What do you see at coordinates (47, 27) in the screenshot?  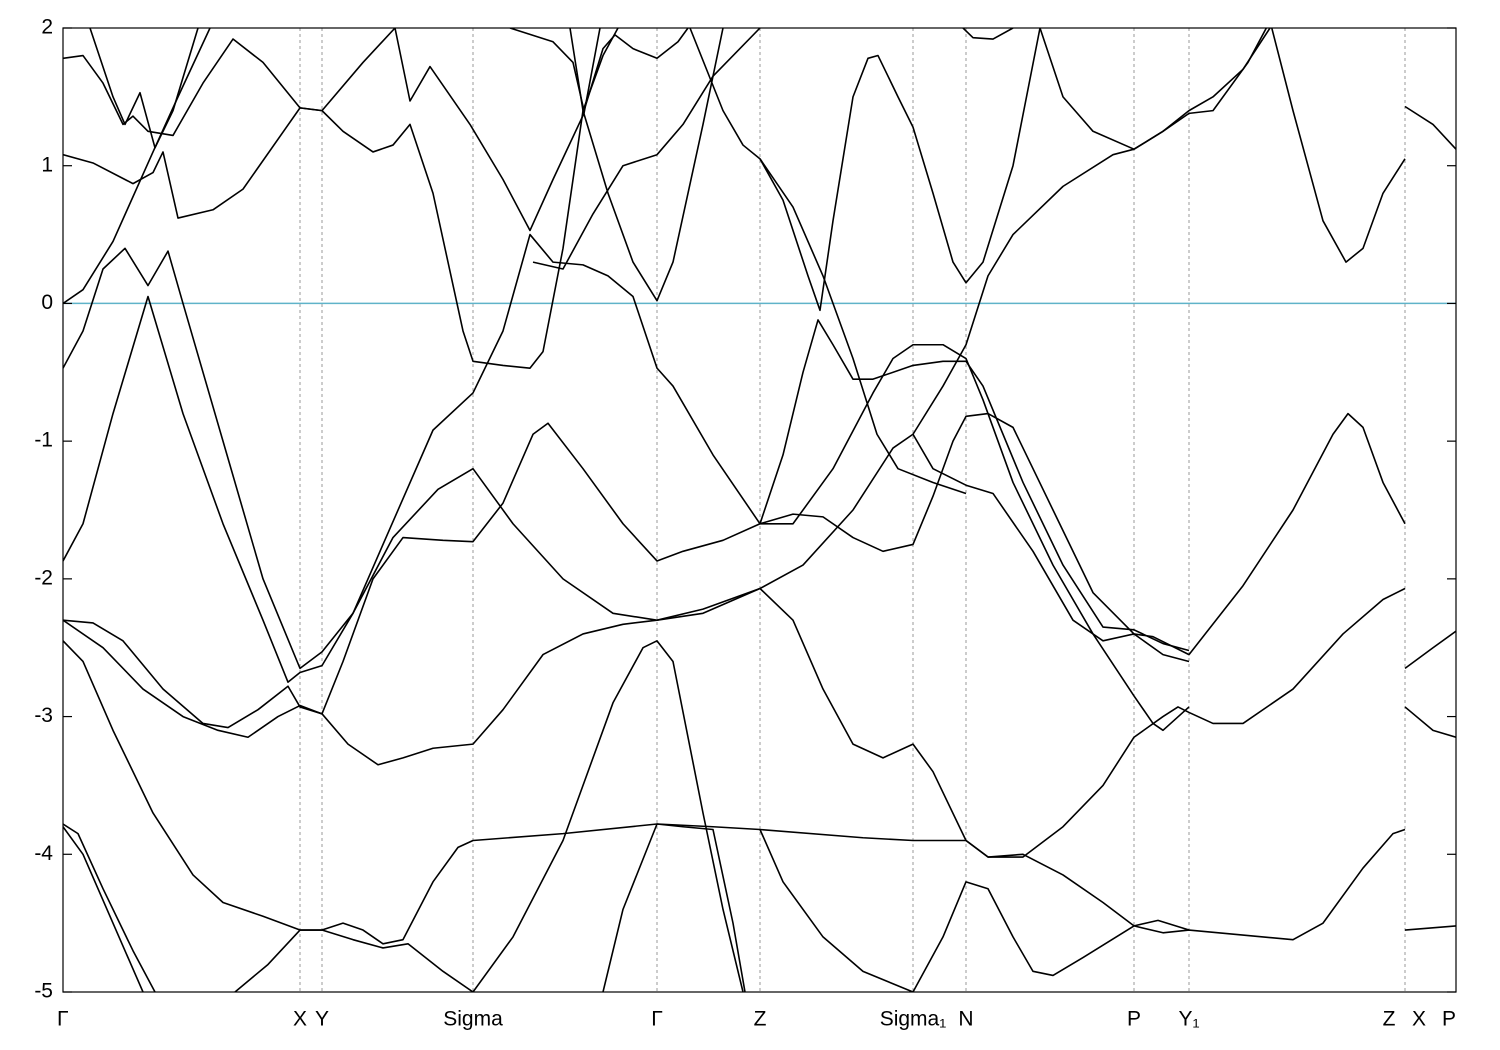 I see `y-tick-label: 2` at bounding box center [47, 27].